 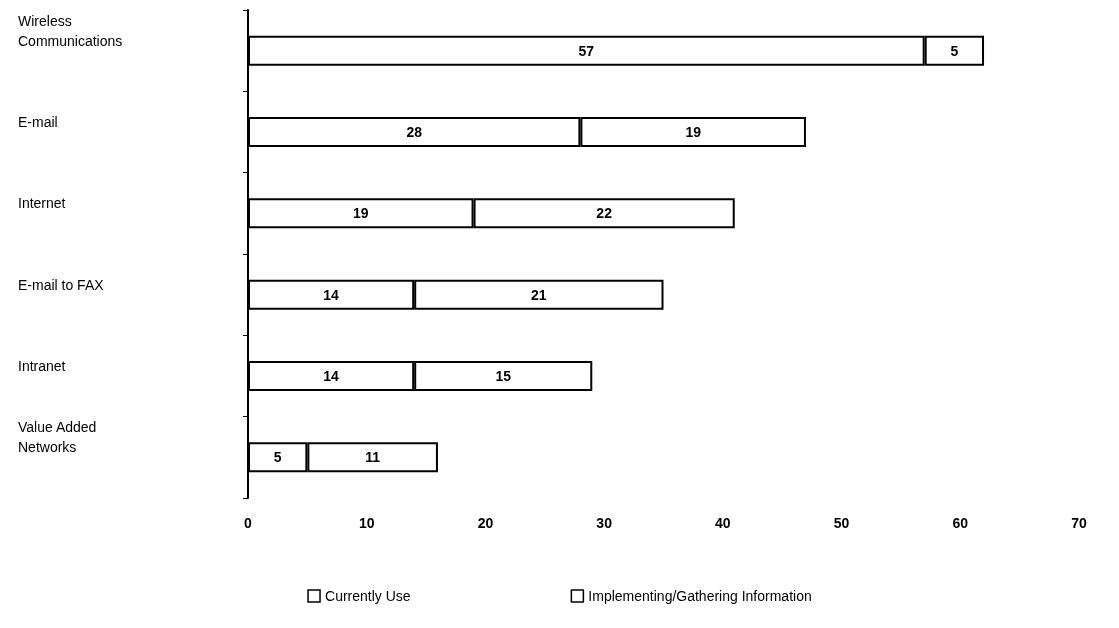 I want to click on x-tick-label: 30, so click(x=604, y=523).